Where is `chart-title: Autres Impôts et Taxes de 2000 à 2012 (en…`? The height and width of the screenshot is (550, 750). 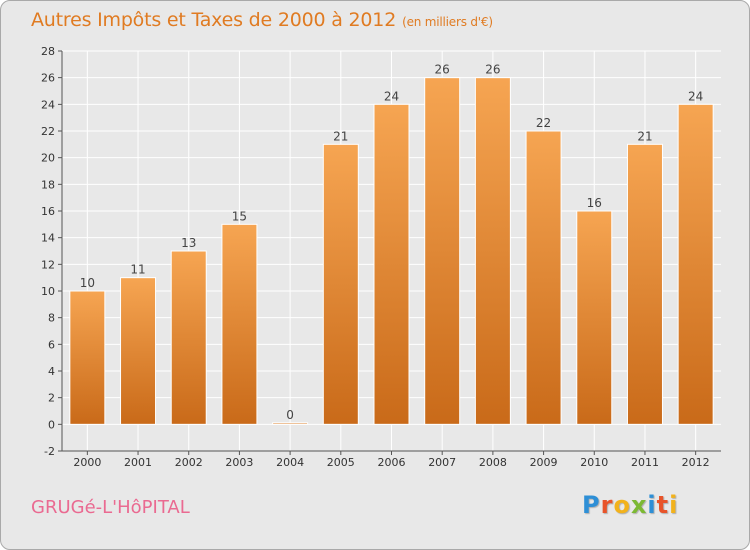
chart-title: Autres Impôts et Taxes de 2000 à 2012 (en… is located at coordinates (262, 20).